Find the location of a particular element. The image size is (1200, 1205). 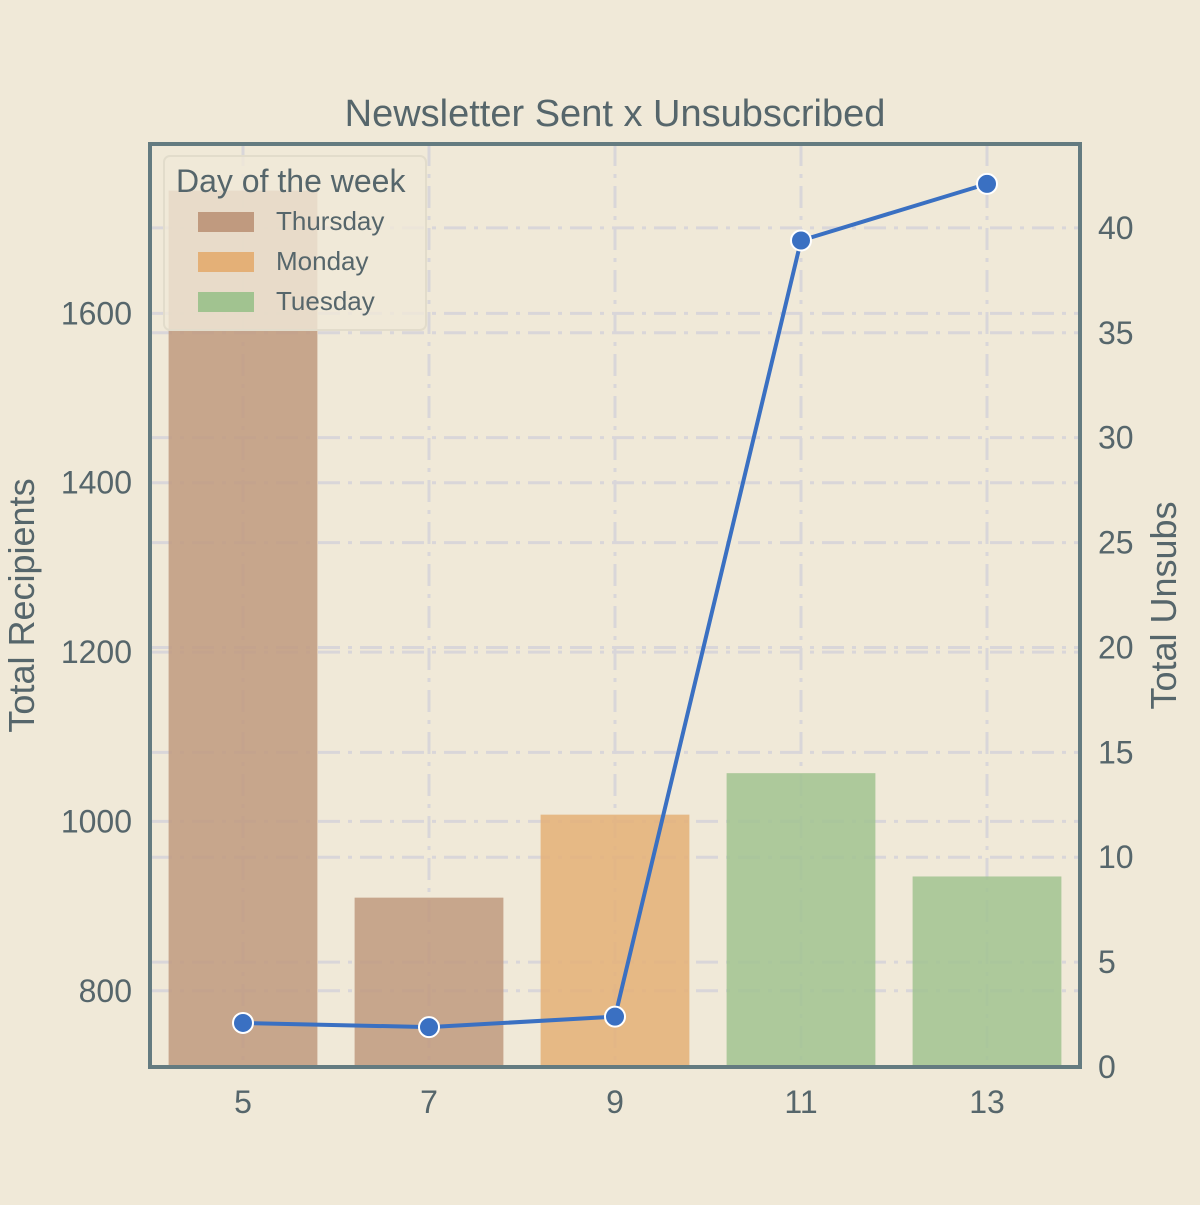

x-axis: 5 7 9 11 13 is located at coordinates (619, 1102).